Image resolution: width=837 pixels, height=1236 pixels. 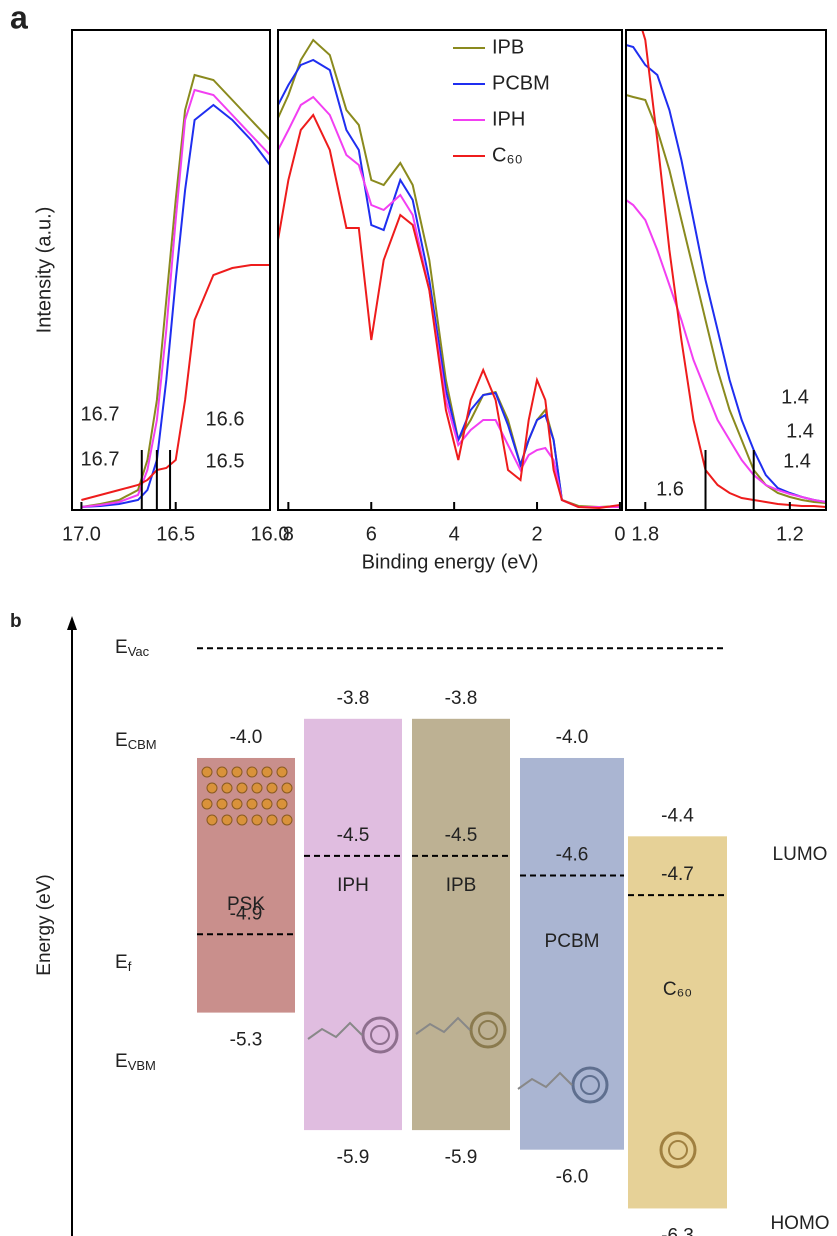 What do you see at coordinates (670, 489) in the screenshot?
I see `onset-label: 1.6` at bounding box center [670, 489].